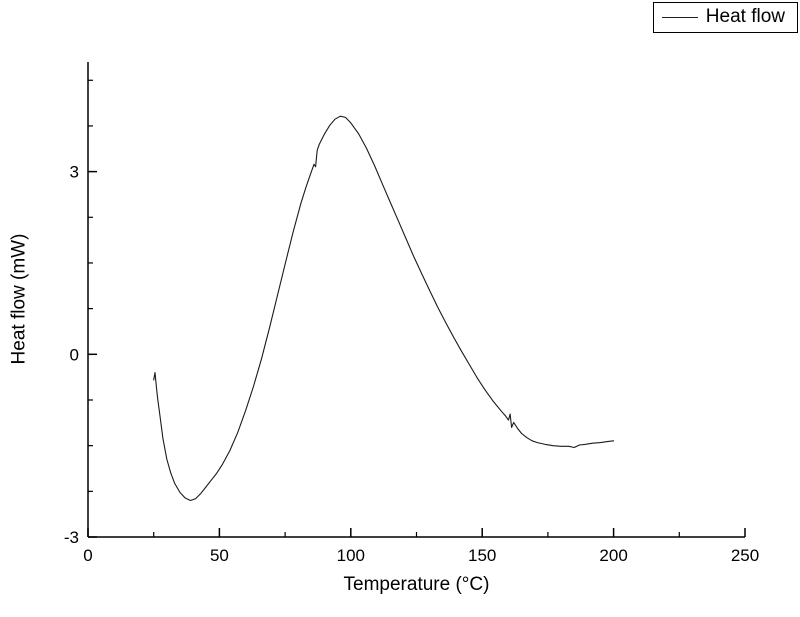  I want to click on legend-line-sample, so click(679, 17).